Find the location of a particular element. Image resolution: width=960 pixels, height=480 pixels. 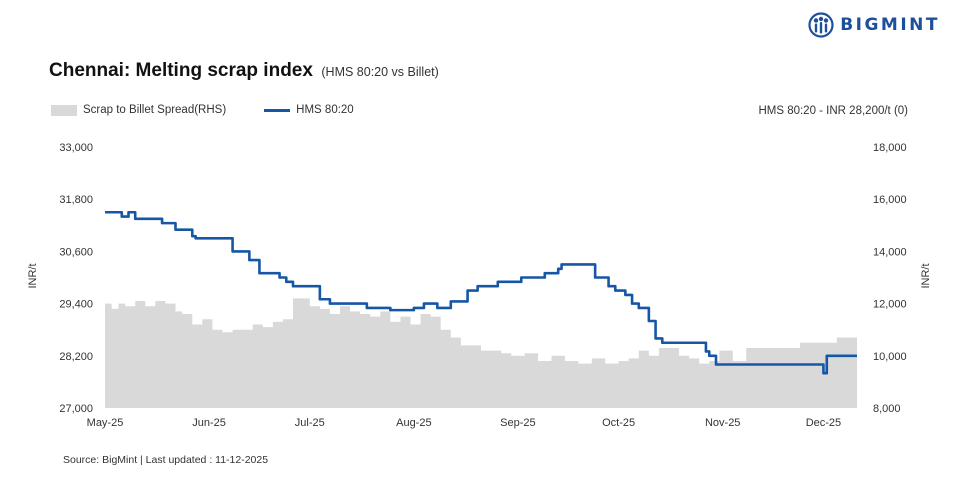

y2-tick-label: 18,000 is located at coordinates (890, 148).